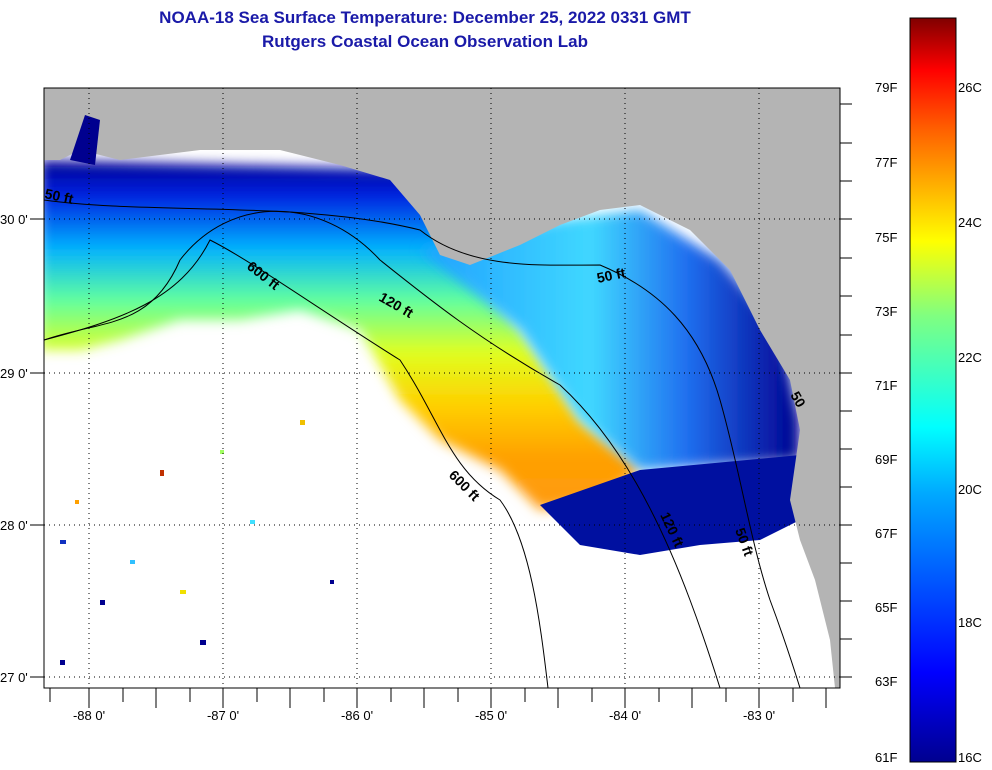 This screenshot has height=770, width=992. Describe the element at coordinates (970, 757) in the screenshot. I see `c-label: 16C` at that location.